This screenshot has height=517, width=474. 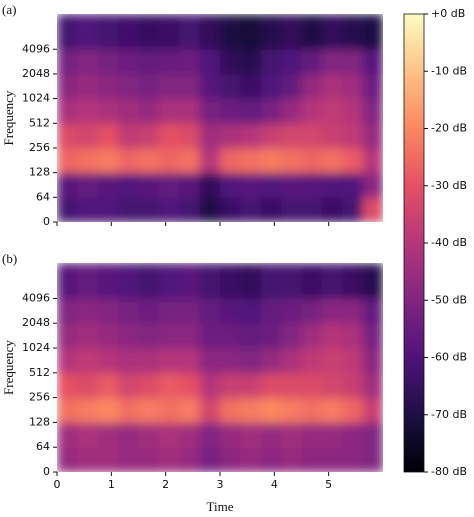 What do you see at coordinates (449, 299) in the screenshot?
I see `colorbar-tick-label: -50 dB` at bounding box center [449, 299].